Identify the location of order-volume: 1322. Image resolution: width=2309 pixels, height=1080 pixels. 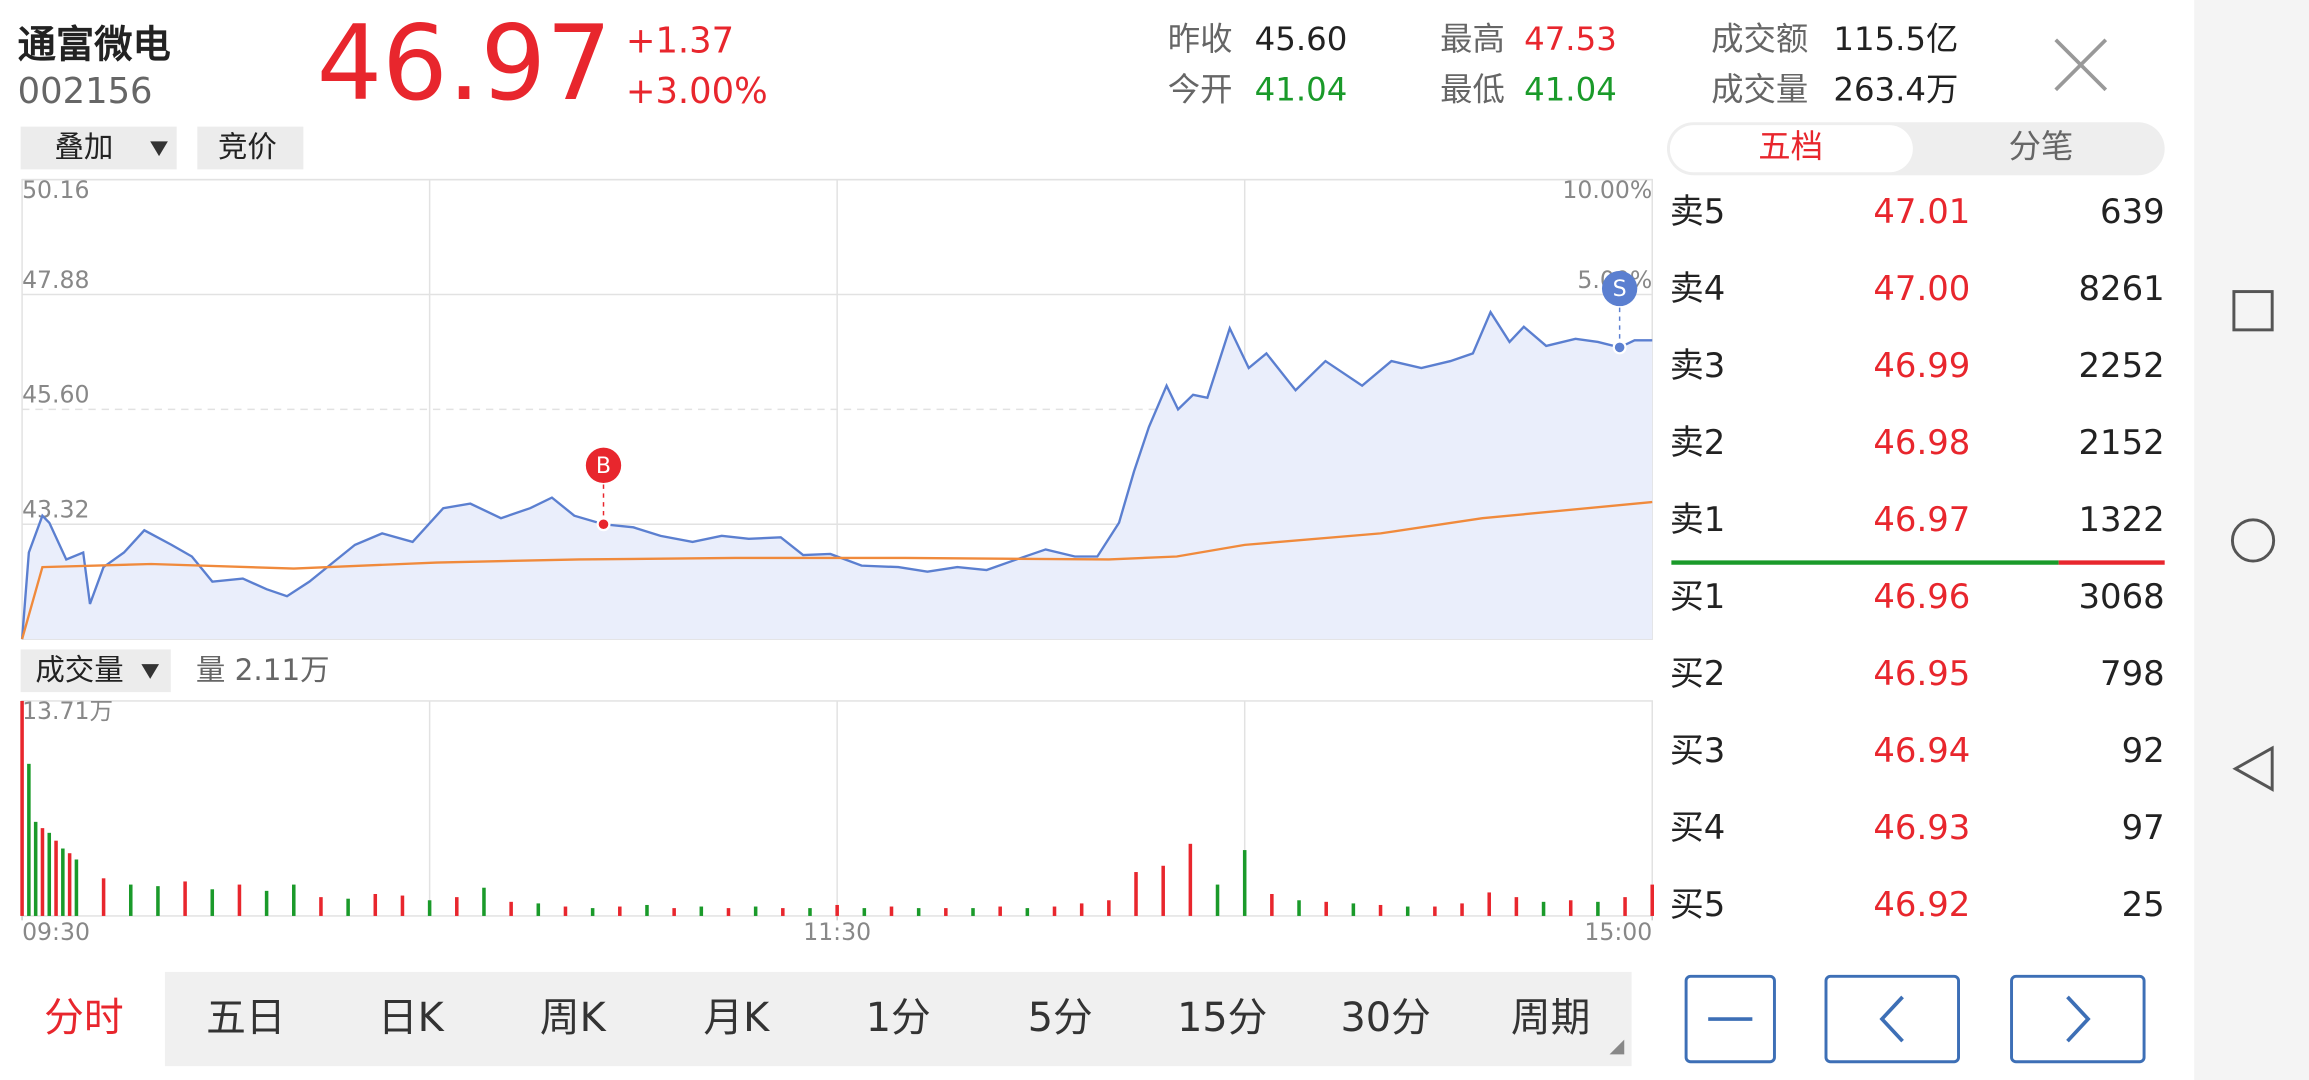
(2122, 519).